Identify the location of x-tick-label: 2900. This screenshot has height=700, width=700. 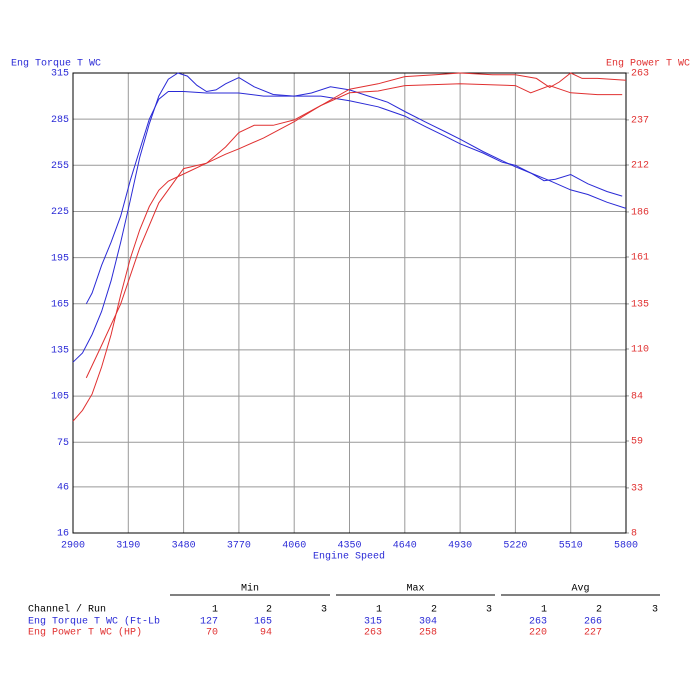
(73, 546).